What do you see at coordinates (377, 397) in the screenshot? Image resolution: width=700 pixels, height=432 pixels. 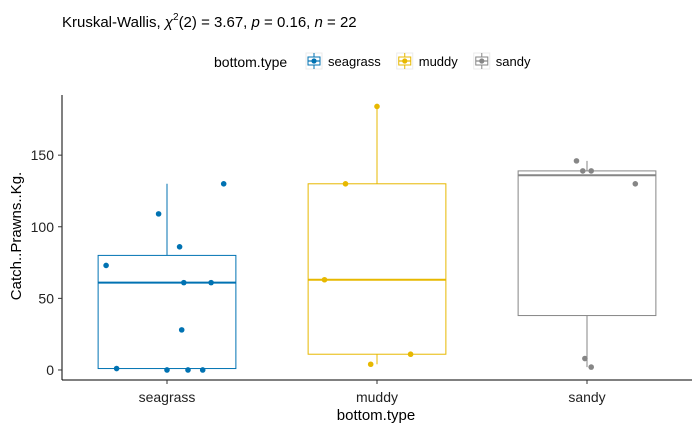 I see `x-tick-label: muddy` at bounding box center [377, 397].